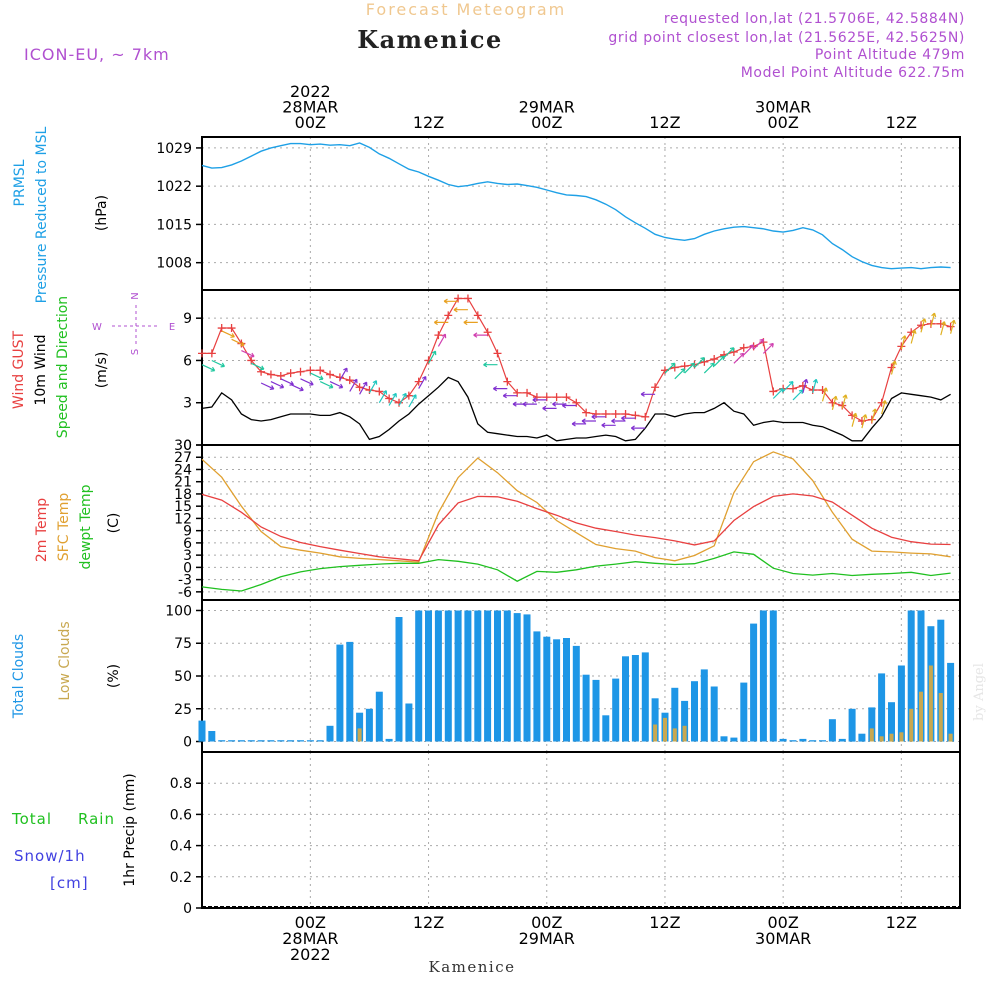 This screenshot has width=1000, height=1000. Describe the element at coordinates (310, 954) in the screenshot. I see `time-label-bottom: 2022` at that location.